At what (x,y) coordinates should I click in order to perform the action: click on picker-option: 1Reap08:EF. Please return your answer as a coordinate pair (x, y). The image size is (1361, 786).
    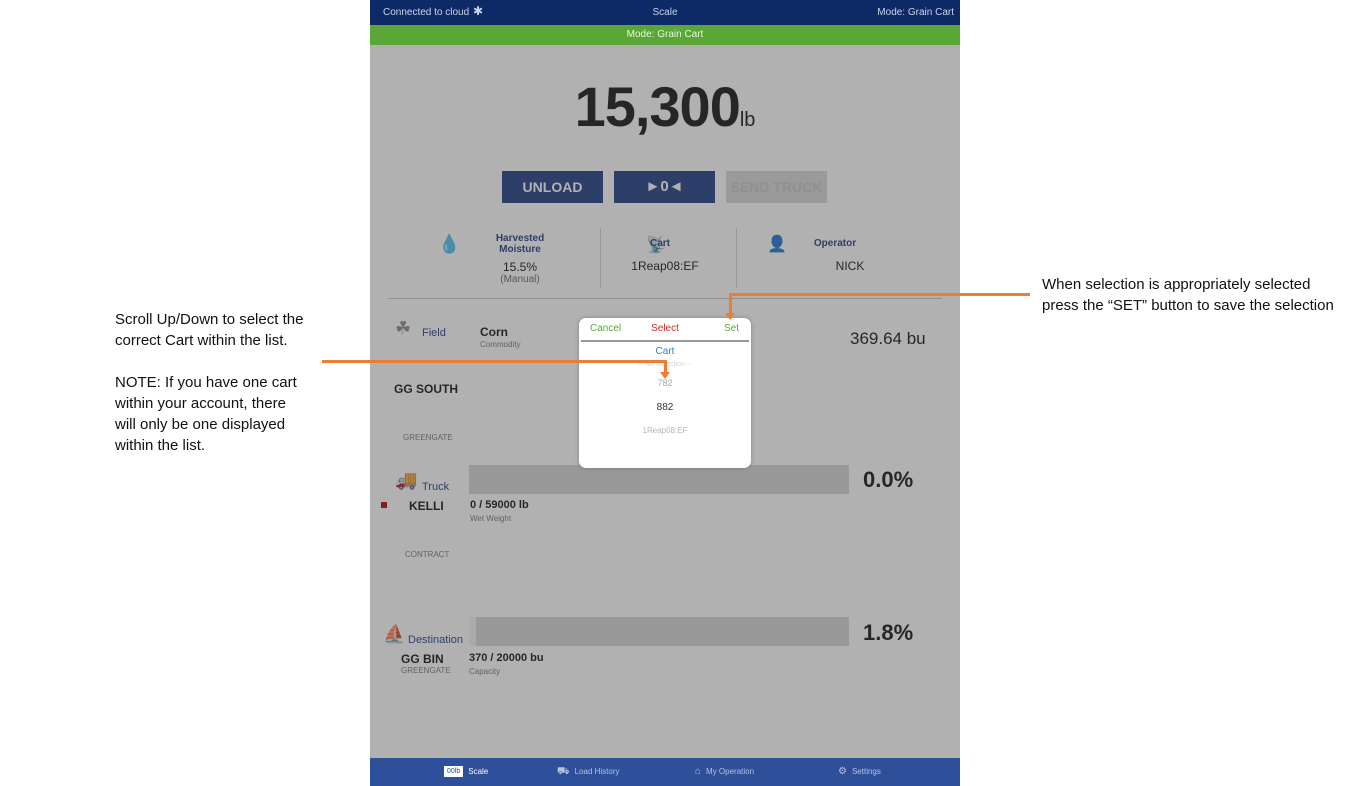
    Looking at the image, I should click on (665, 430).